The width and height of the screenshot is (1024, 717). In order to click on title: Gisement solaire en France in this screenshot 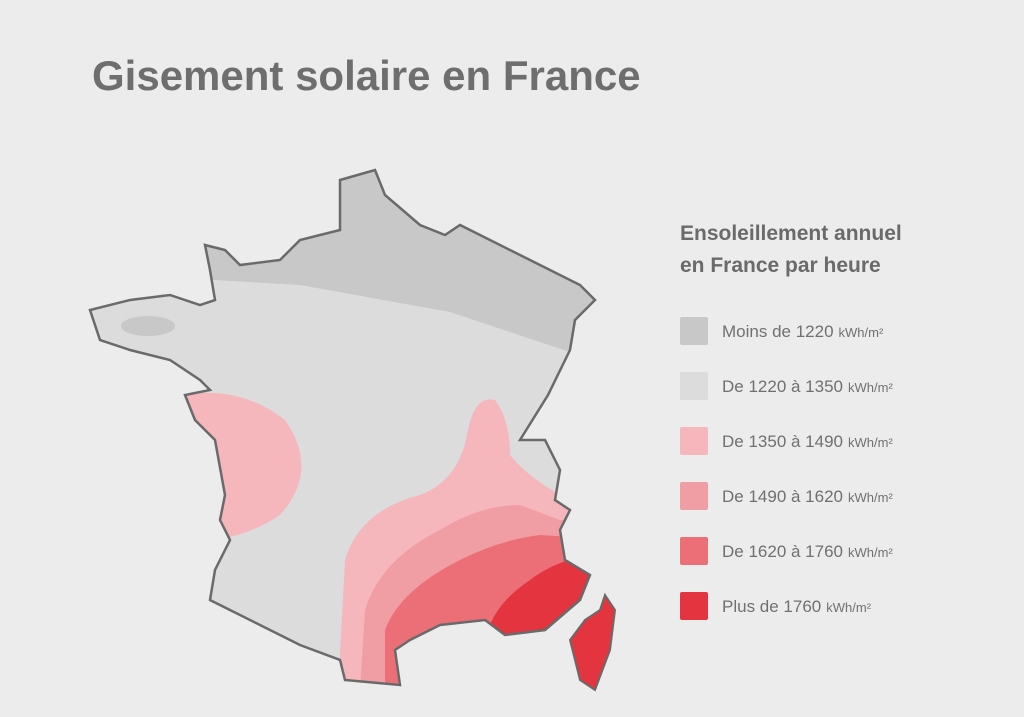, I will do `click(366, 75)`.